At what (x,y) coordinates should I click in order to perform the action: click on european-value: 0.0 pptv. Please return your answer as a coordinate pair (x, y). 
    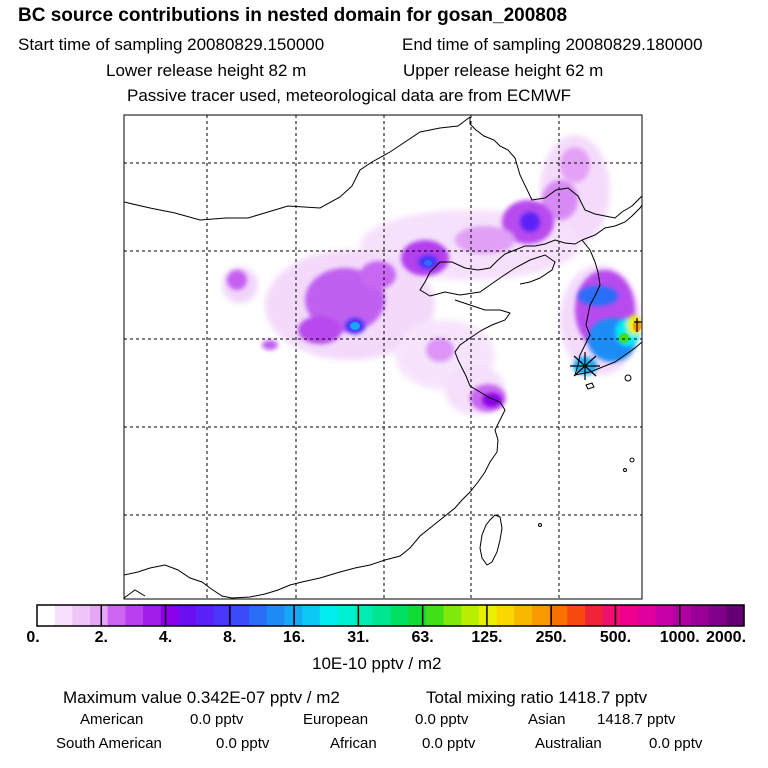
    Looking at the image, I should click on (442, 719).